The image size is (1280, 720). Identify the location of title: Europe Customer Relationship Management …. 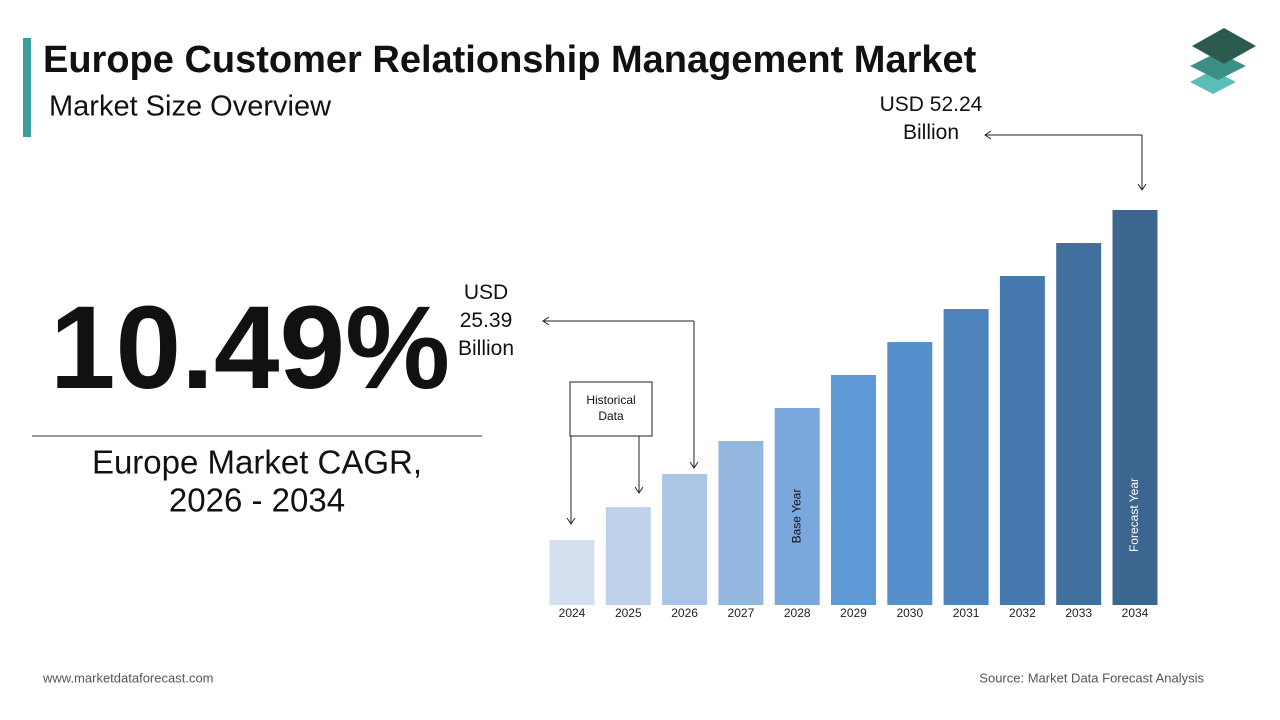
(510, 60).